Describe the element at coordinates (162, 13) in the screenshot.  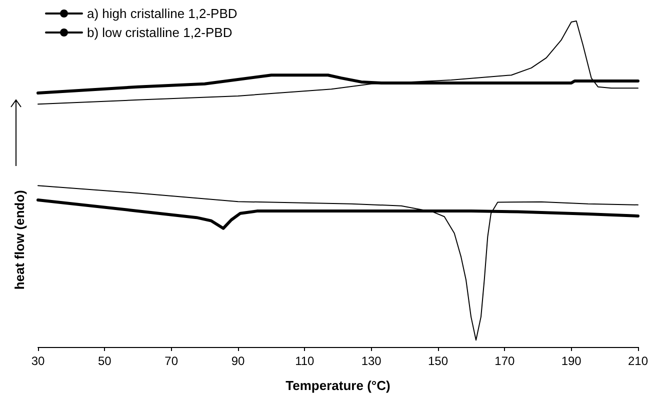
I see `legend-label: a) high cristalline 1,2-PBD` at that location.